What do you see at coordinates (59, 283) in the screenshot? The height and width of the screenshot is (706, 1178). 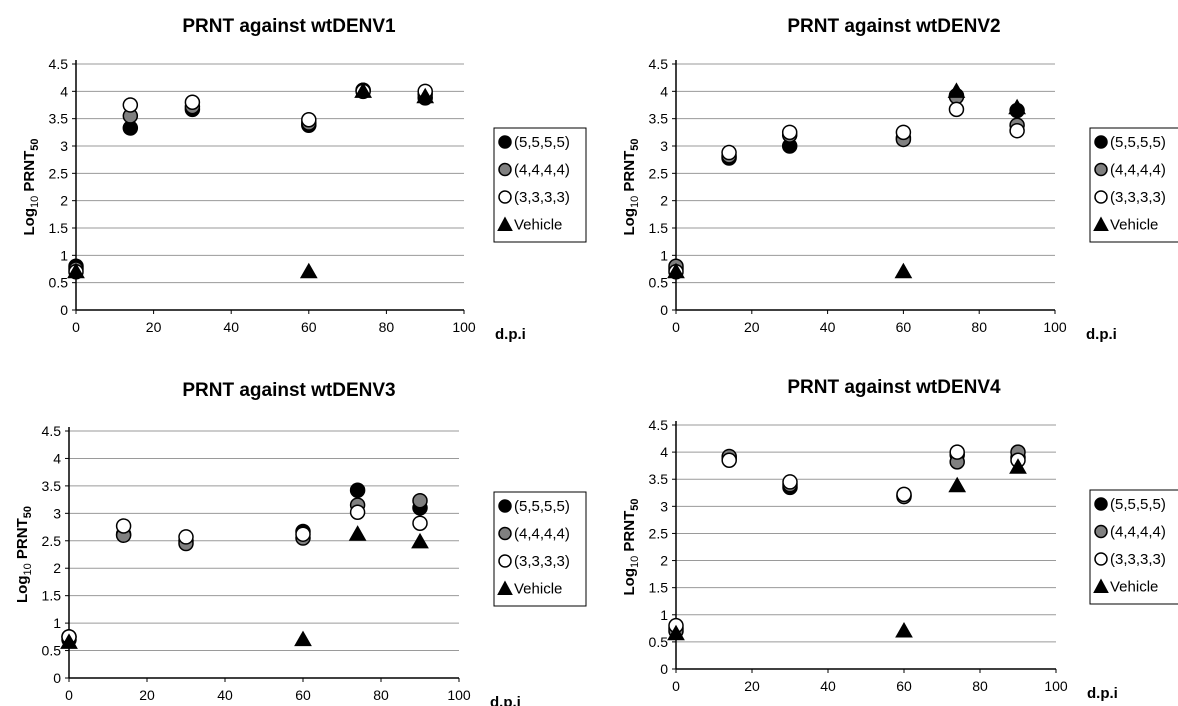 I see `y-tick-label: 0.5` at bounding box center [59, 283].